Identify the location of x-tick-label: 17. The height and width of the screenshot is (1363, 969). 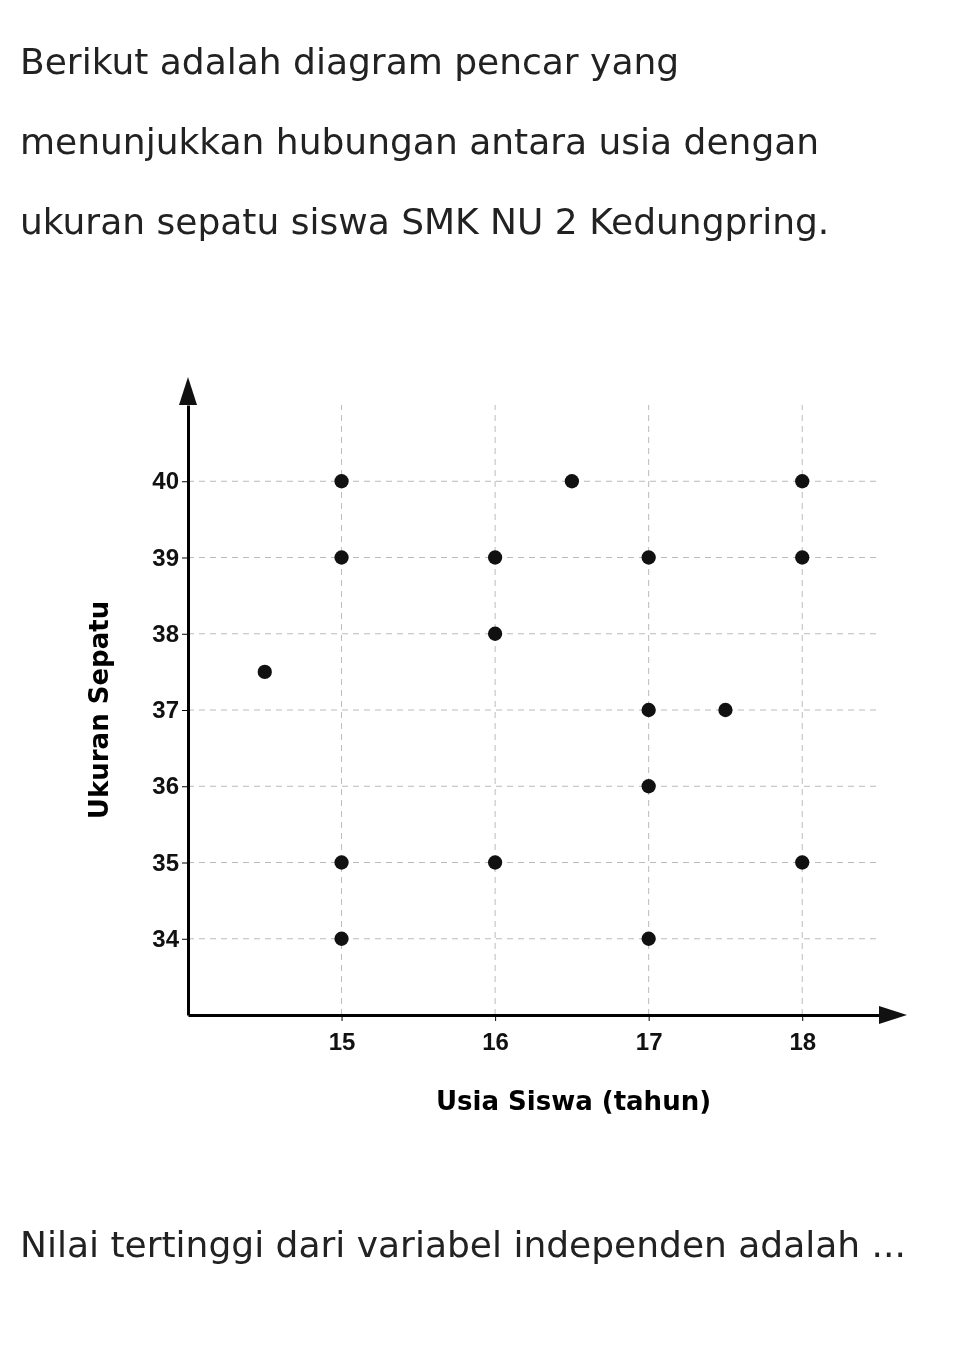
(649, 1042).